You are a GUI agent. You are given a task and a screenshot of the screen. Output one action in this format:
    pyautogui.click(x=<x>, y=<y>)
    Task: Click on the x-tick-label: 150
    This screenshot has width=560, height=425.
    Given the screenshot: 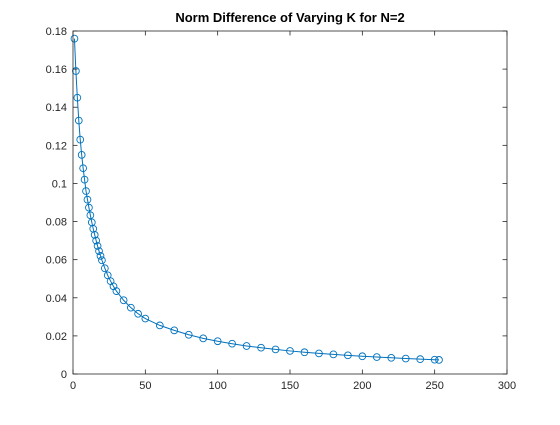 What is the action you would take?
    pyautogui.click(x=290, y=386)
    